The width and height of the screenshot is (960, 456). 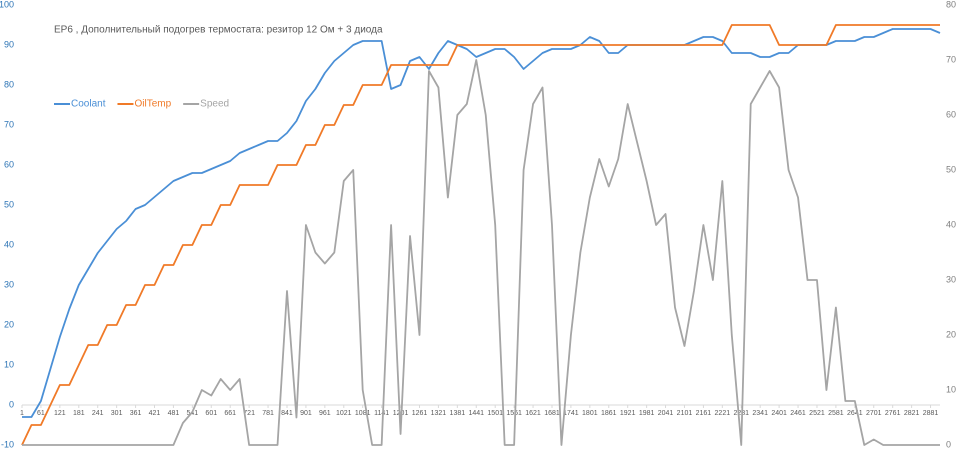 I want to click on x-tick-label: 1261, so click(x=420, y=413).